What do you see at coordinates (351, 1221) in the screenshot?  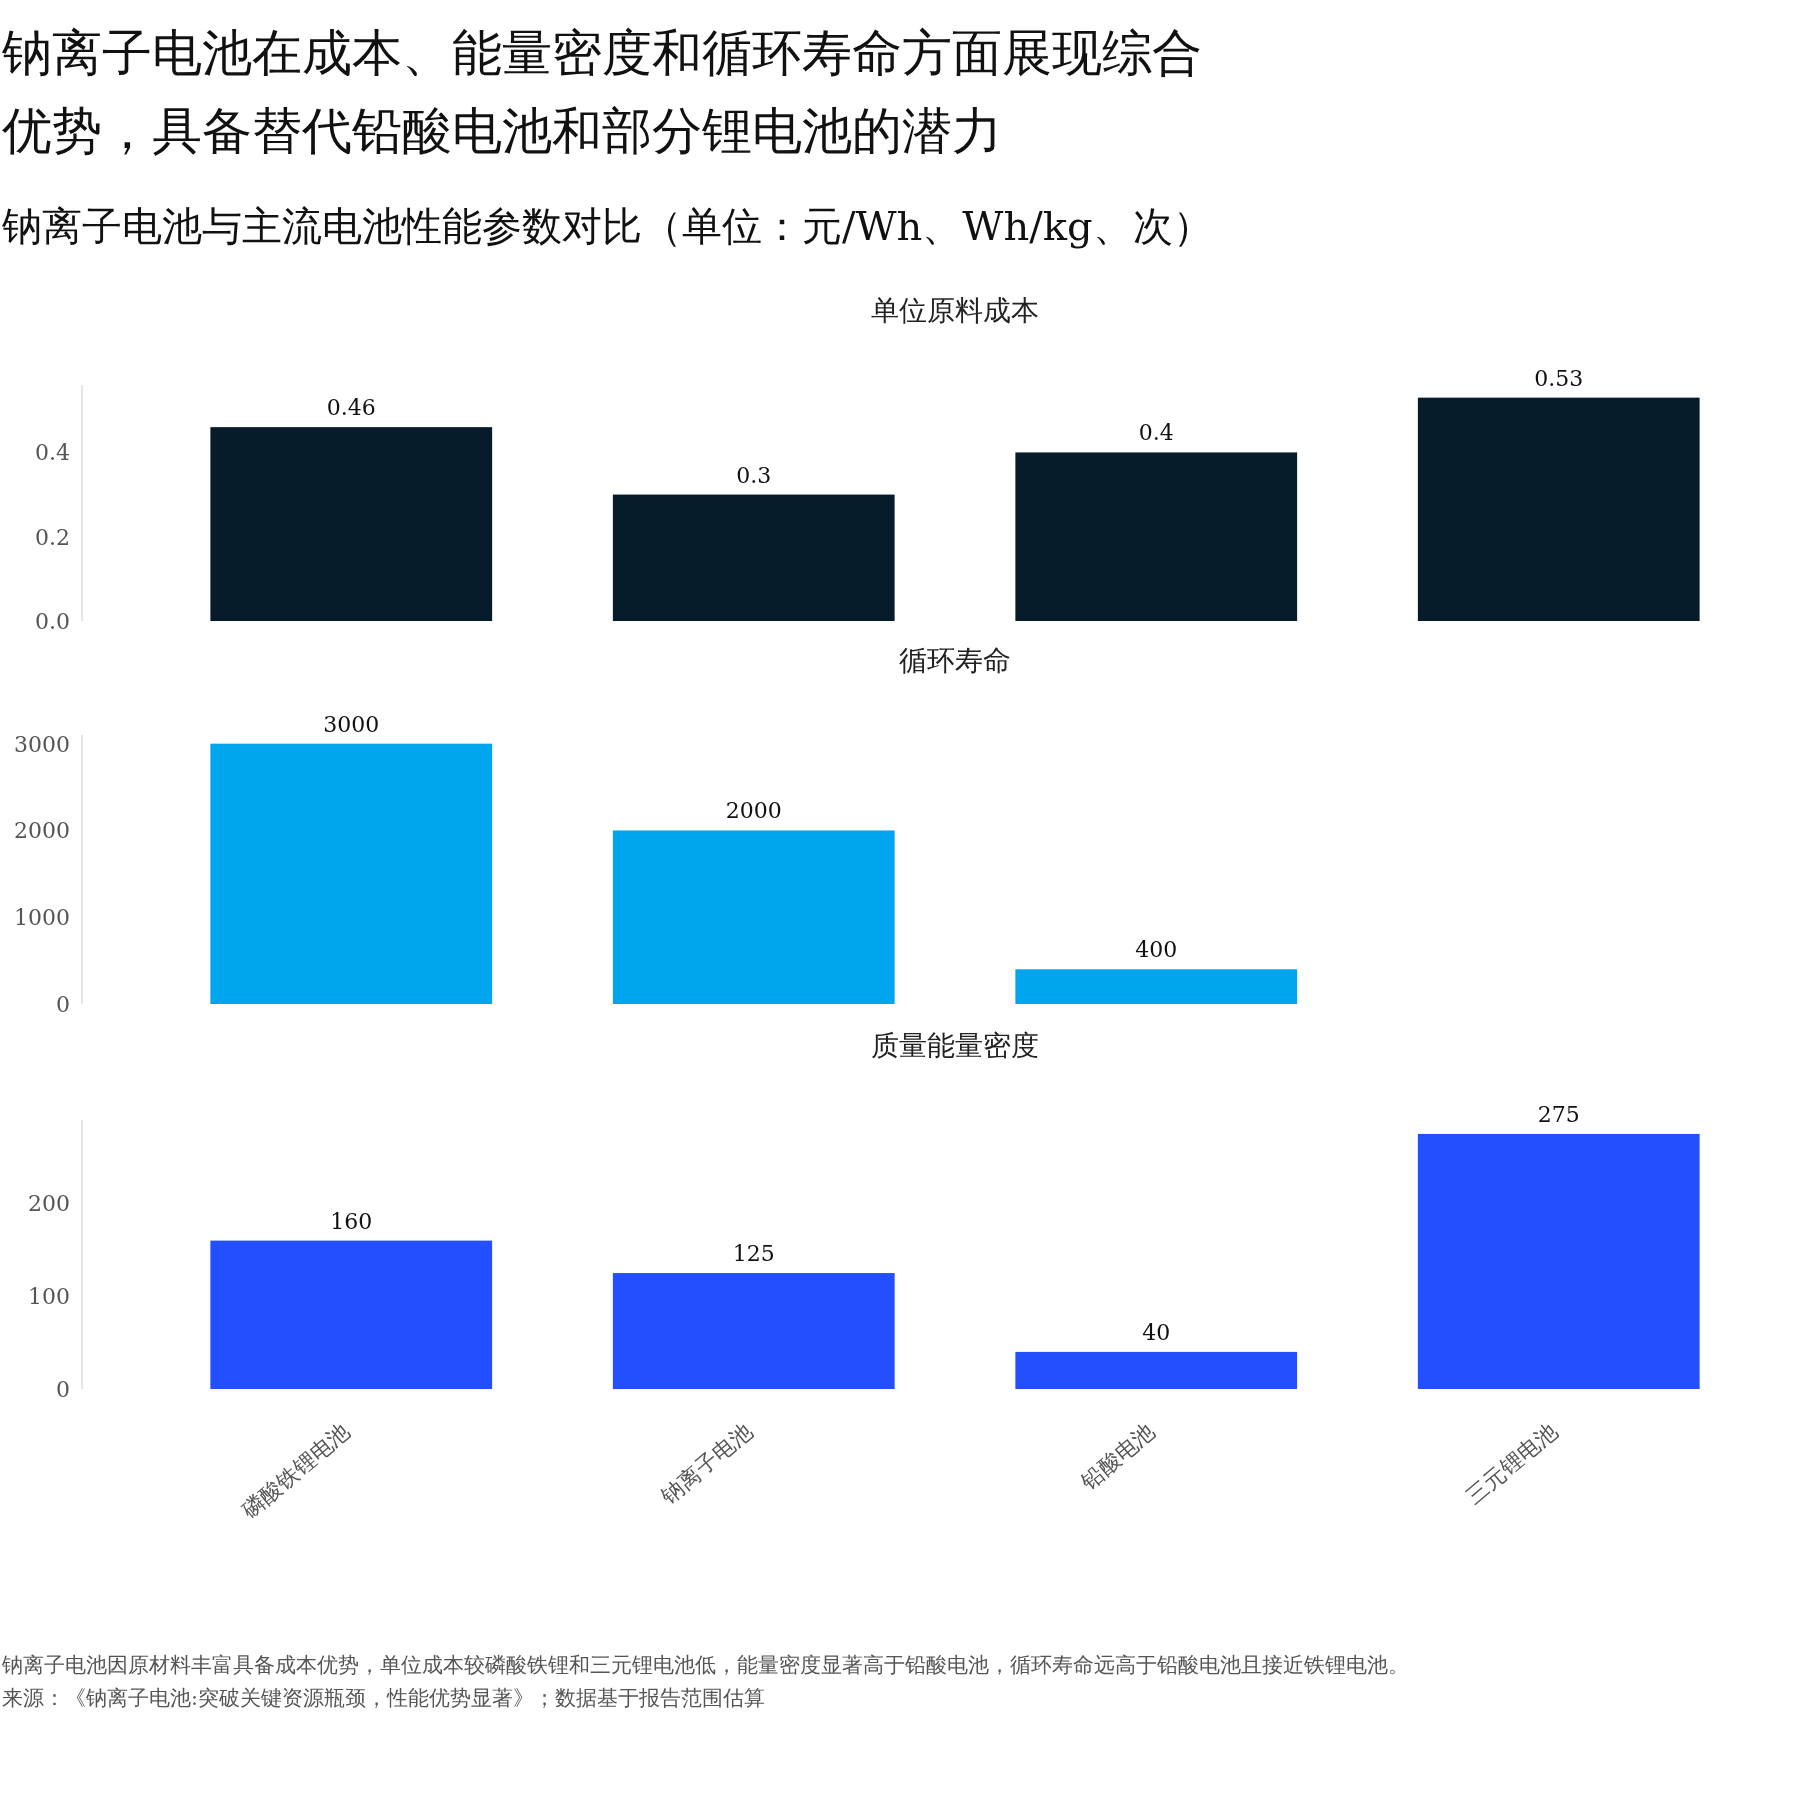 I see `data-label: 160` at bounding box center [351, 1221].